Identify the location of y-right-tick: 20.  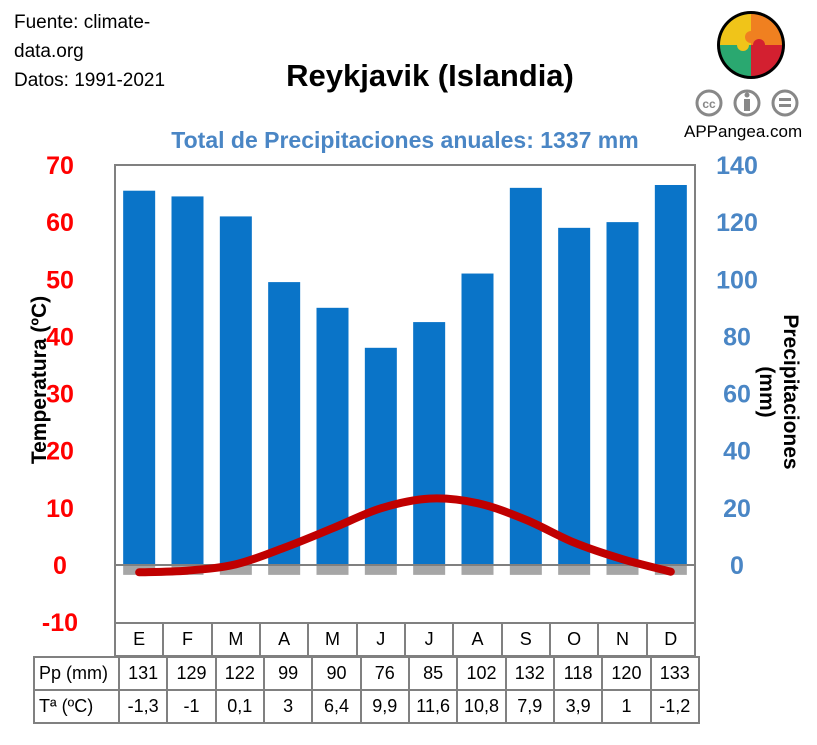
(737, 509).